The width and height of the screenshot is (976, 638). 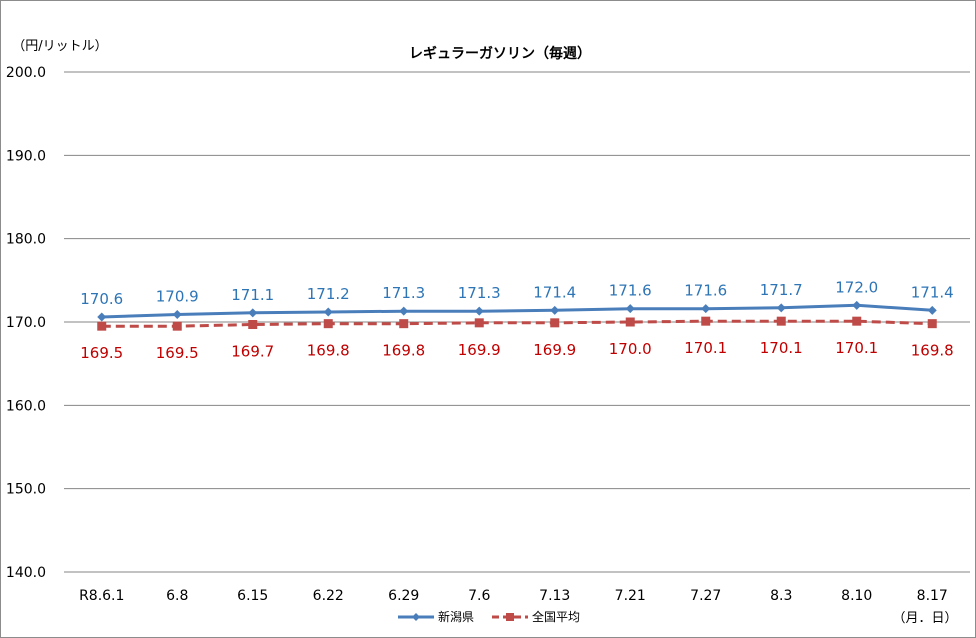 I want to click on x-tick-label: 6.29, so click(x=403, y=596).